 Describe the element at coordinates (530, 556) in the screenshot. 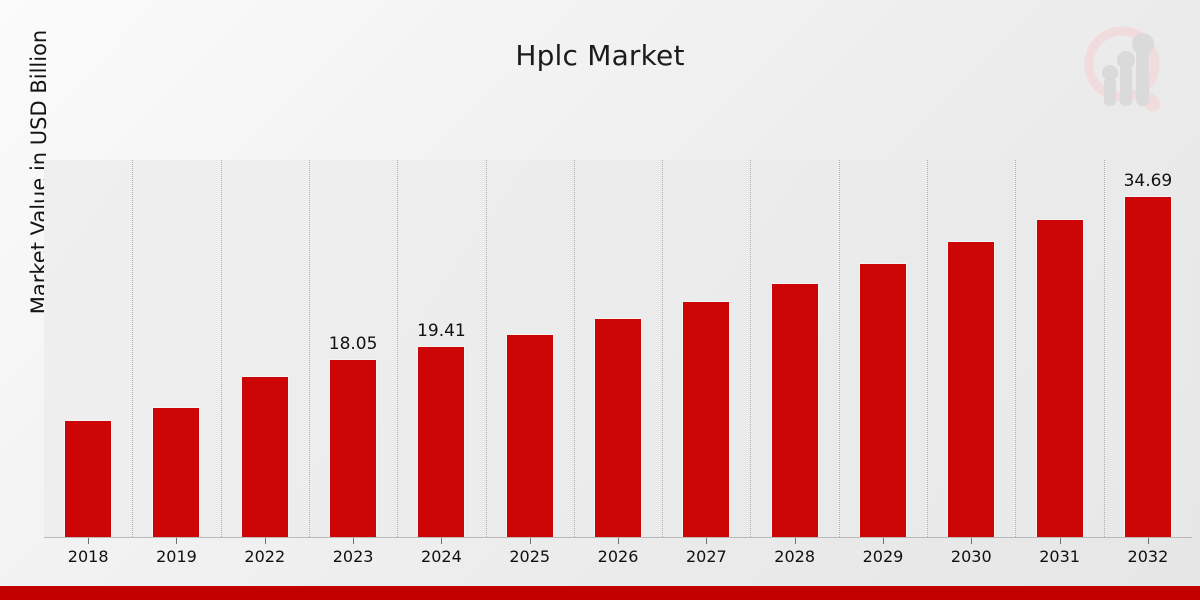

I see `x-tick-label: 2025` at that location.